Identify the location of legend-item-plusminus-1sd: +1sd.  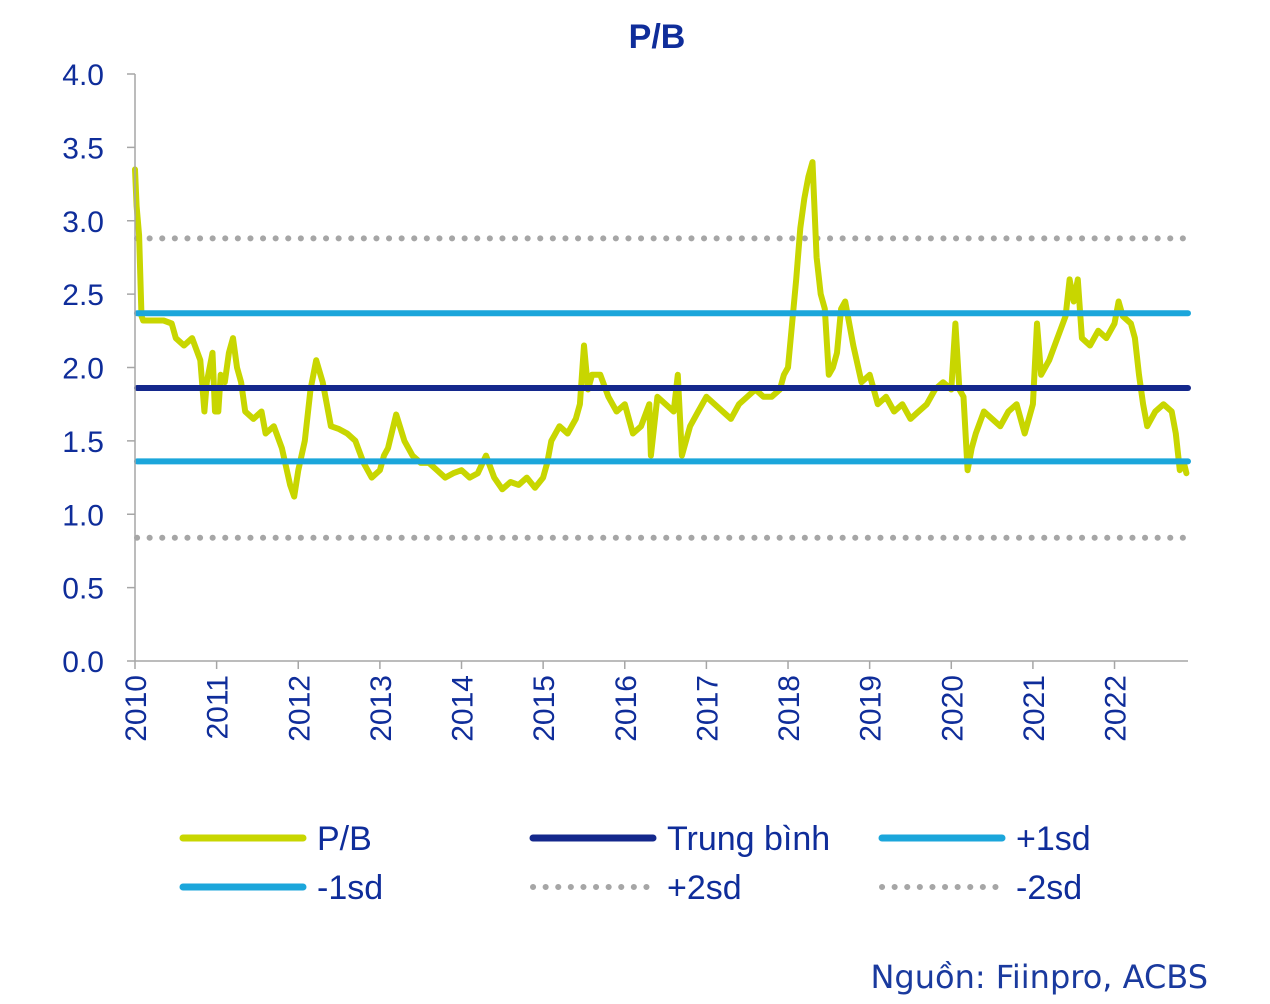
(984, 839).